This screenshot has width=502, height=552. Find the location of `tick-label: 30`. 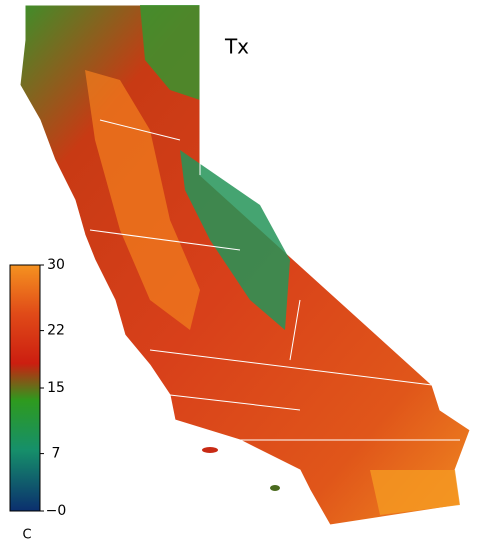

tick-label: 30 is located at coordinates (56, 265).